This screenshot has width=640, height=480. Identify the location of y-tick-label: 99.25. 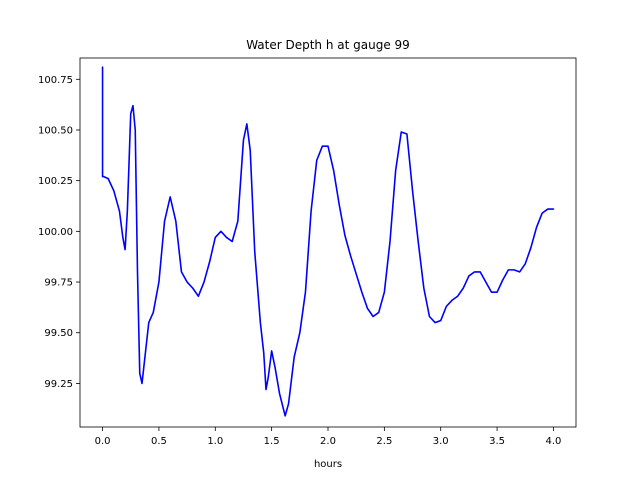
(58, 384).